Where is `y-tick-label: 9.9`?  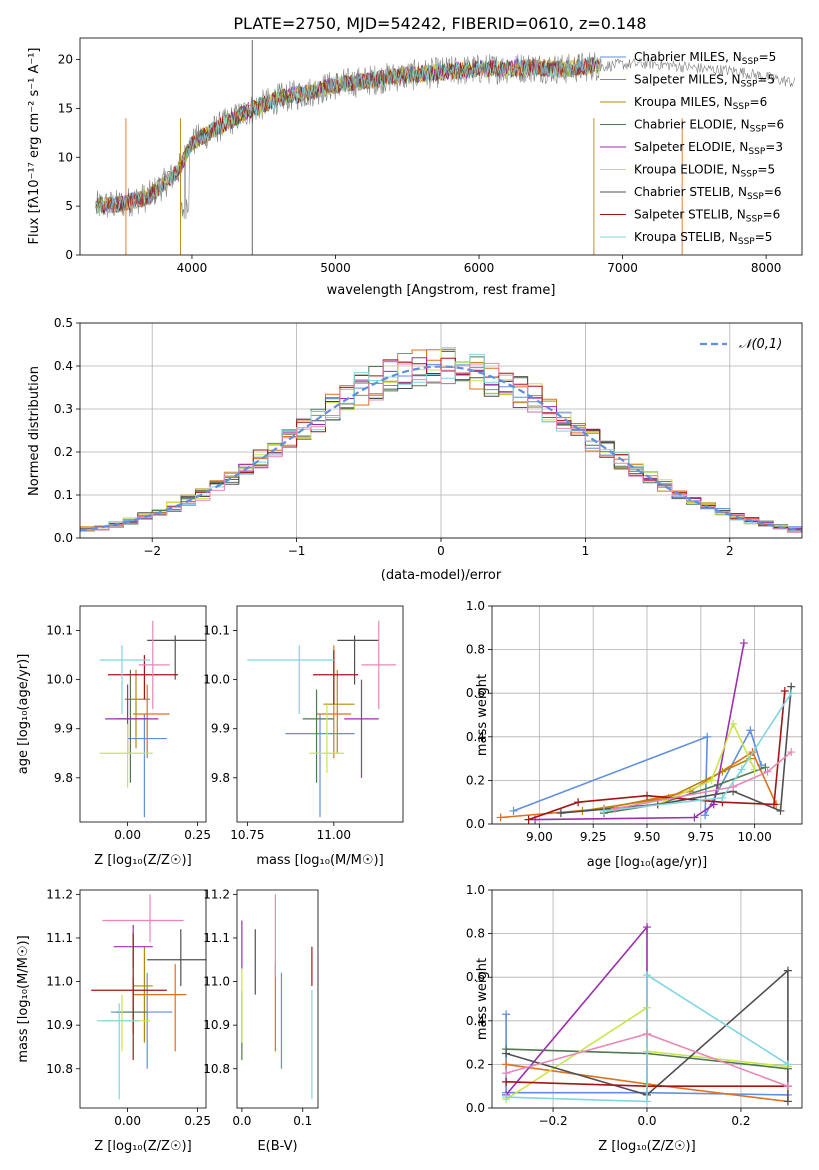 y-tick-label: 9.9 is located at coordinates (63, 729).